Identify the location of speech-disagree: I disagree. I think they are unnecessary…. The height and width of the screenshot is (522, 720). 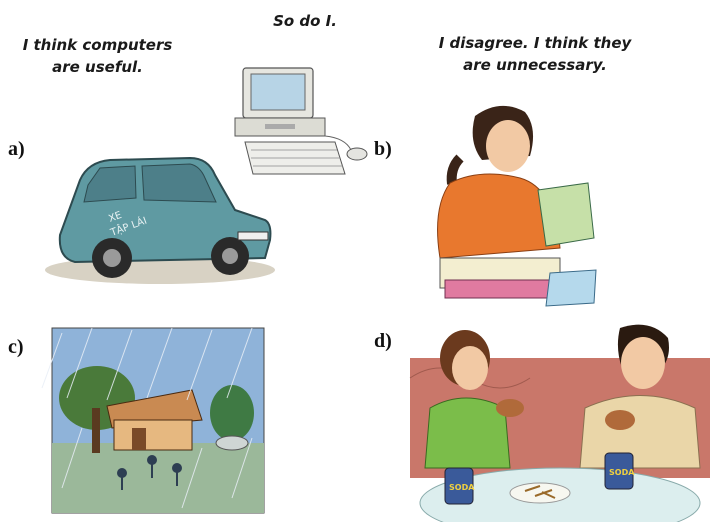
(535, 54).